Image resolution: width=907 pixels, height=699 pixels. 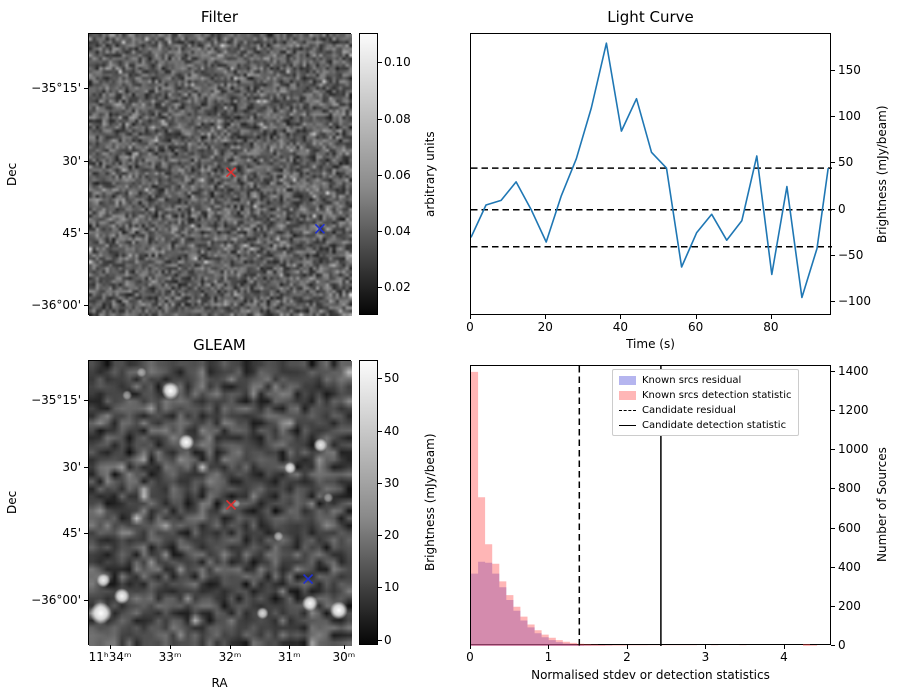 I want to click on gleam-plot-area, so click(x=220, y=503).